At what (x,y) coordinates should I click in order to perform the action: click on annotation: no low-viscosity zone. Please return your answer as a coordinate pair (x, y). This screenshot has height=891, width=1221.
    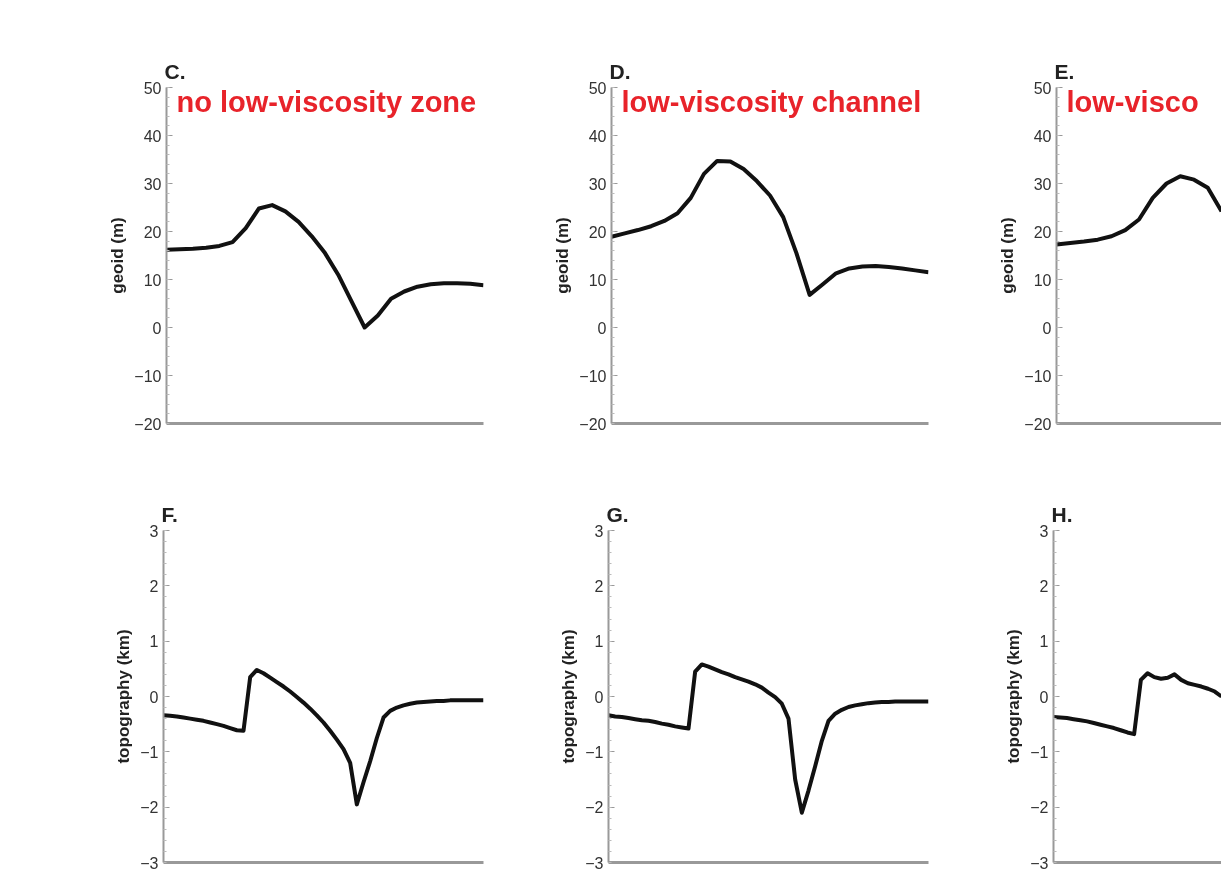
    Looking at the image, I should click on (326, 101).